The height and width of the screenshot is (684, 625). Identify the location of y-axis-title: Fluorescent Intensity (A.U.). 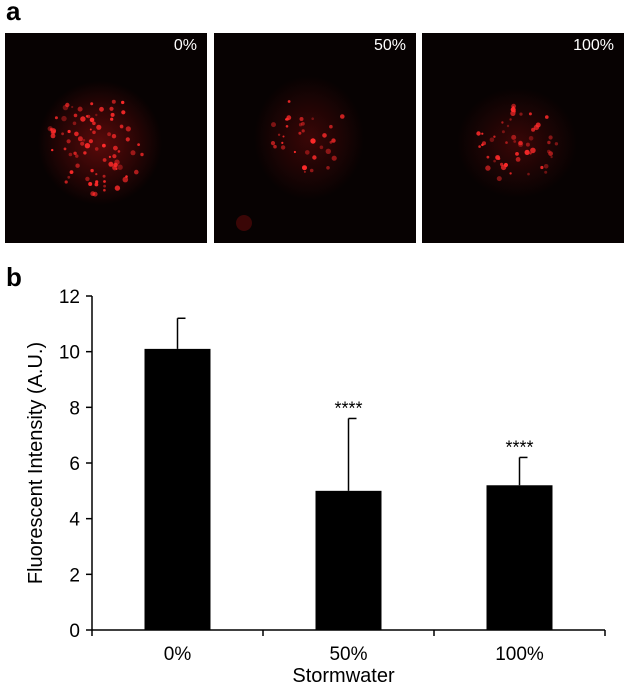
(36, 463).